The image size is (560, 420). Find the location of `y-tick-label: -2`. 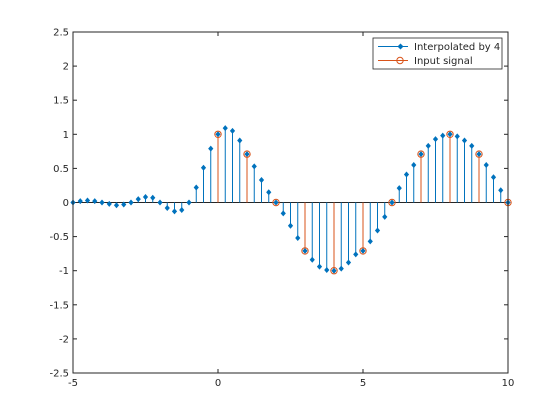

y-tick-label: -2 is located at coordinates (64, 339).